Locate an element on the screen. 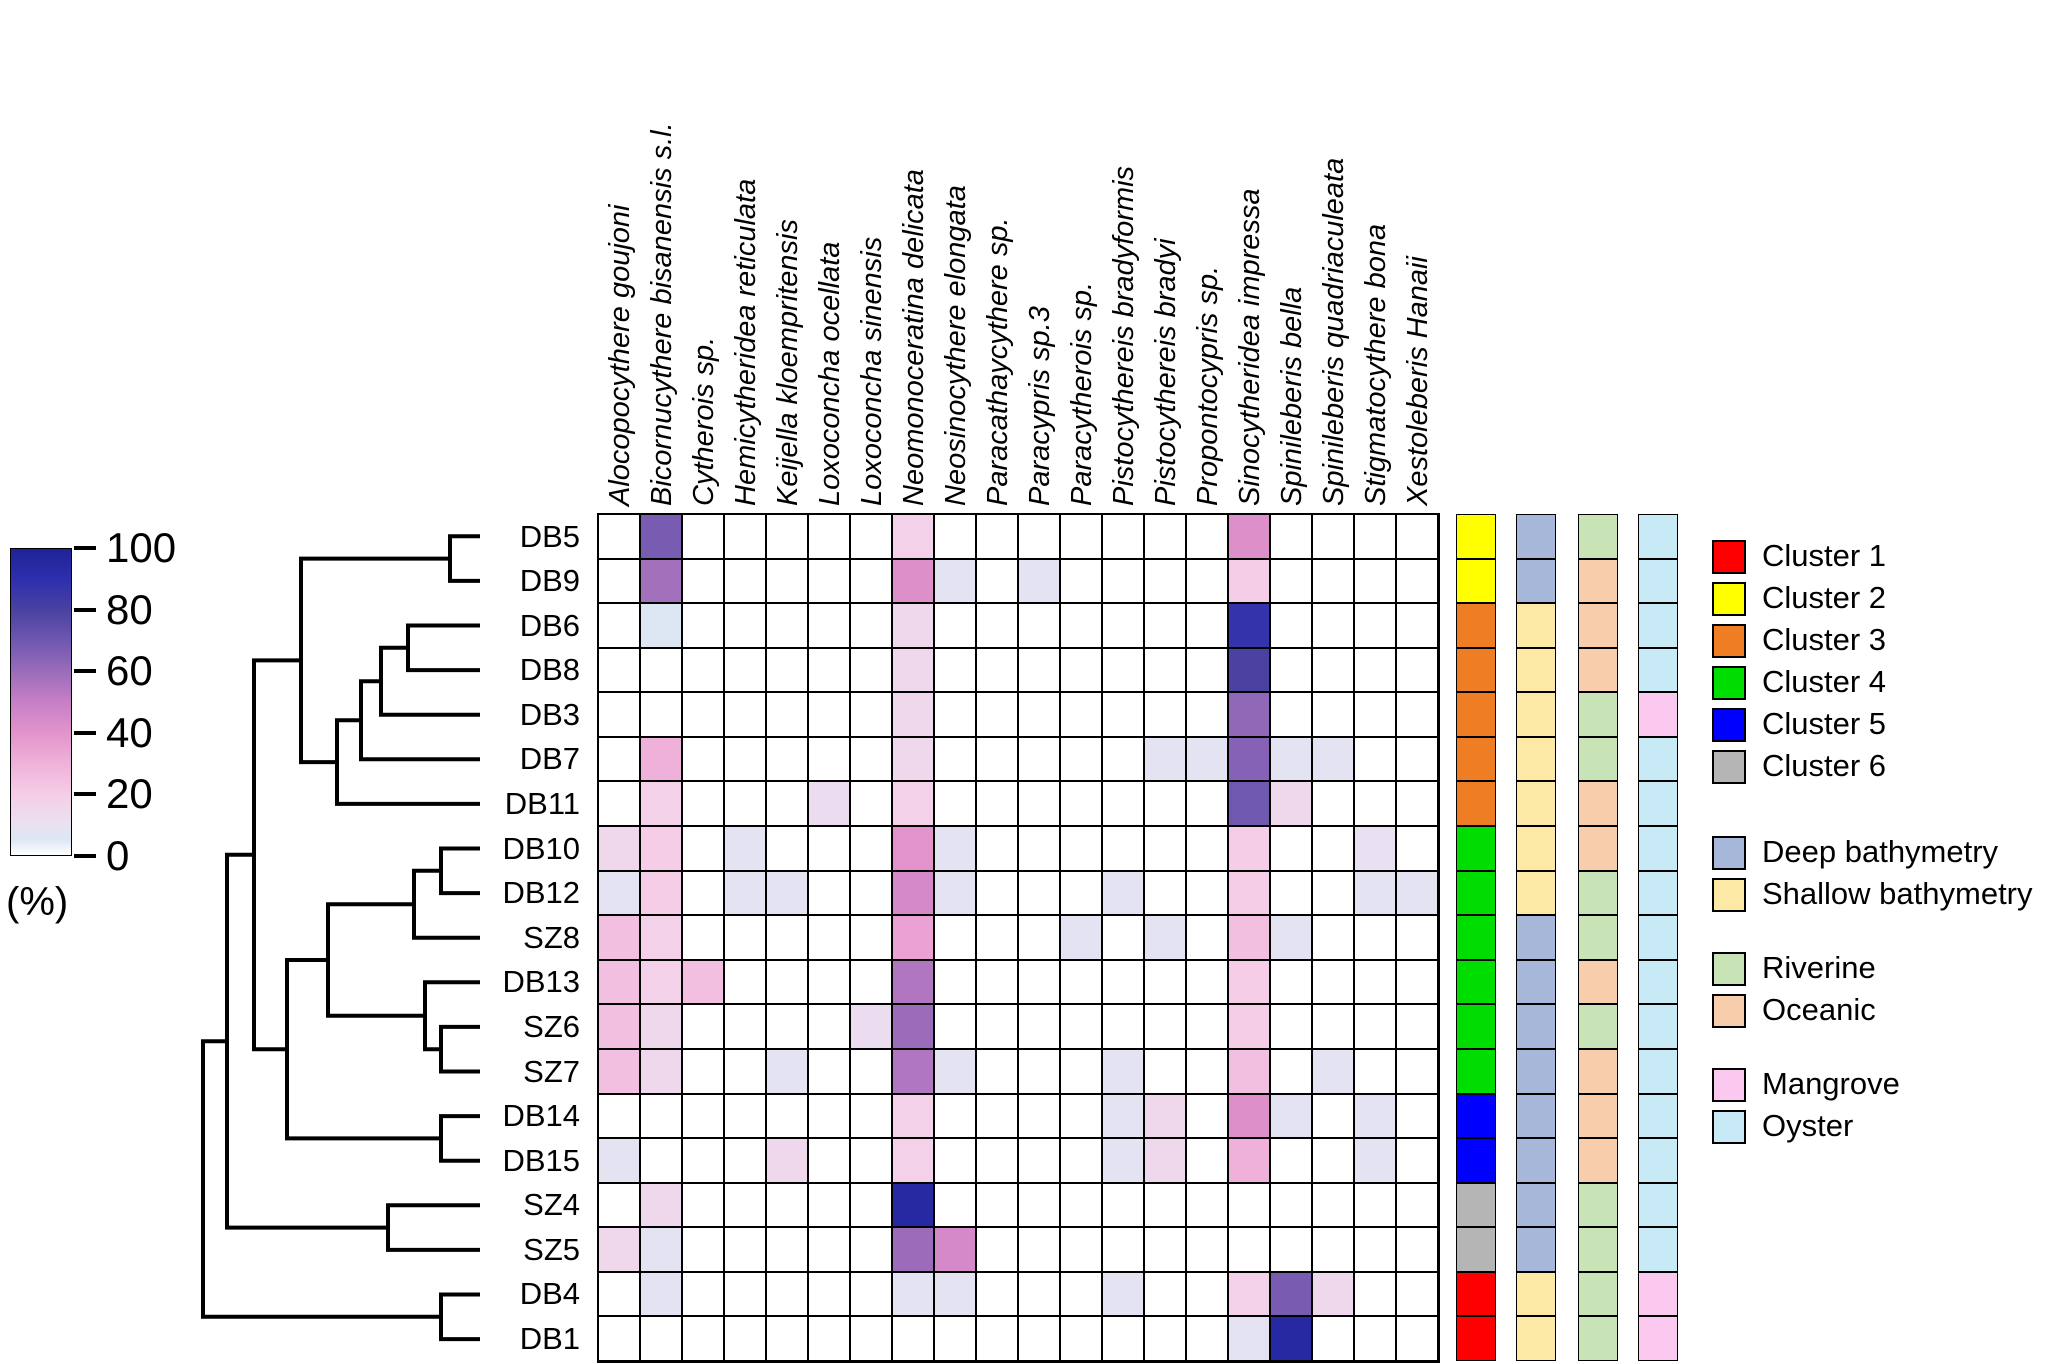 The height and width of the screenshot is (1364, 2067). column-label: Spinileberis quadriaculeata is located at coordinates (1334, 331).